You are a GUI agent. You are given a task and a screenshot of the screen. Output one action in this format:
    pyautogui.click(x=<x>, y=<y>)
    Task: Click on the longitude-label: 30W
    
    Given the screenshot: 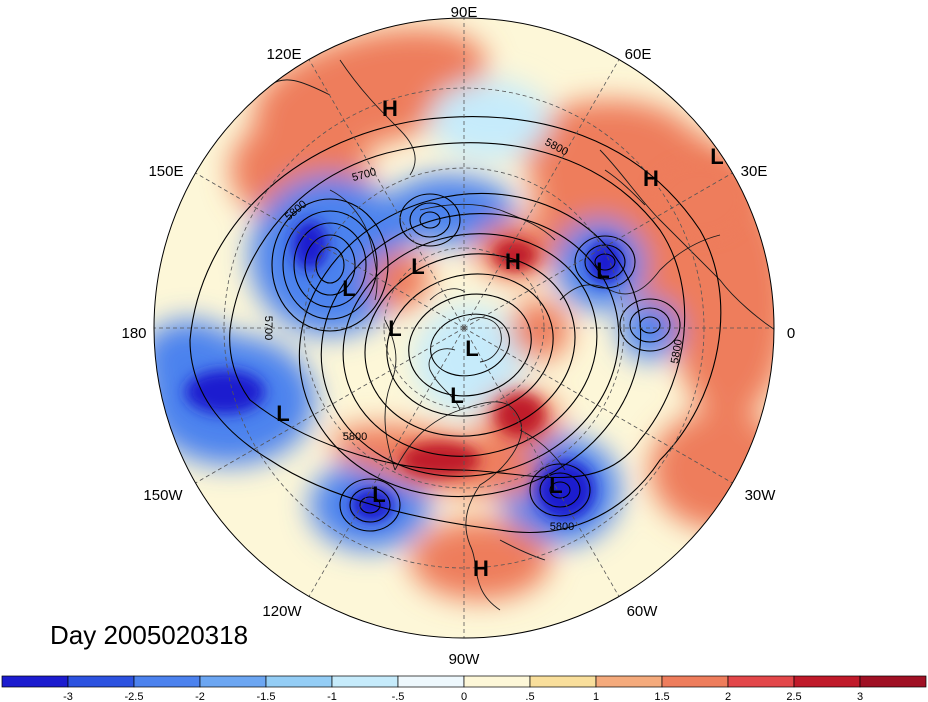 What is the action you would take?
    pyautogui.click(x=761, y=495)
    